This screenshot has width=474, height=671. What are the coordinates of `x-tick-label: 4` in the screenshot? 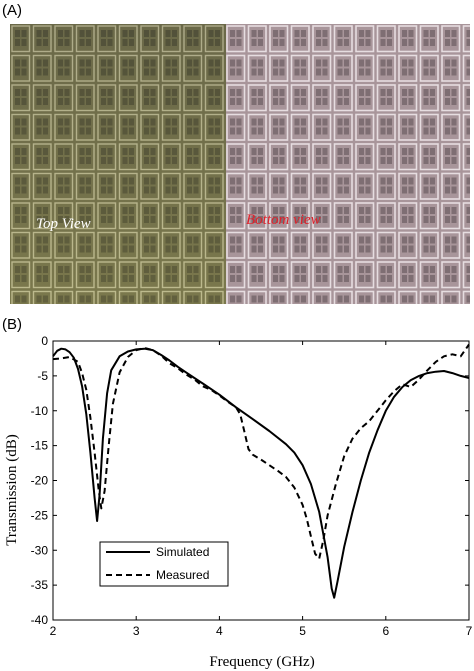 It's located at (219, 631).